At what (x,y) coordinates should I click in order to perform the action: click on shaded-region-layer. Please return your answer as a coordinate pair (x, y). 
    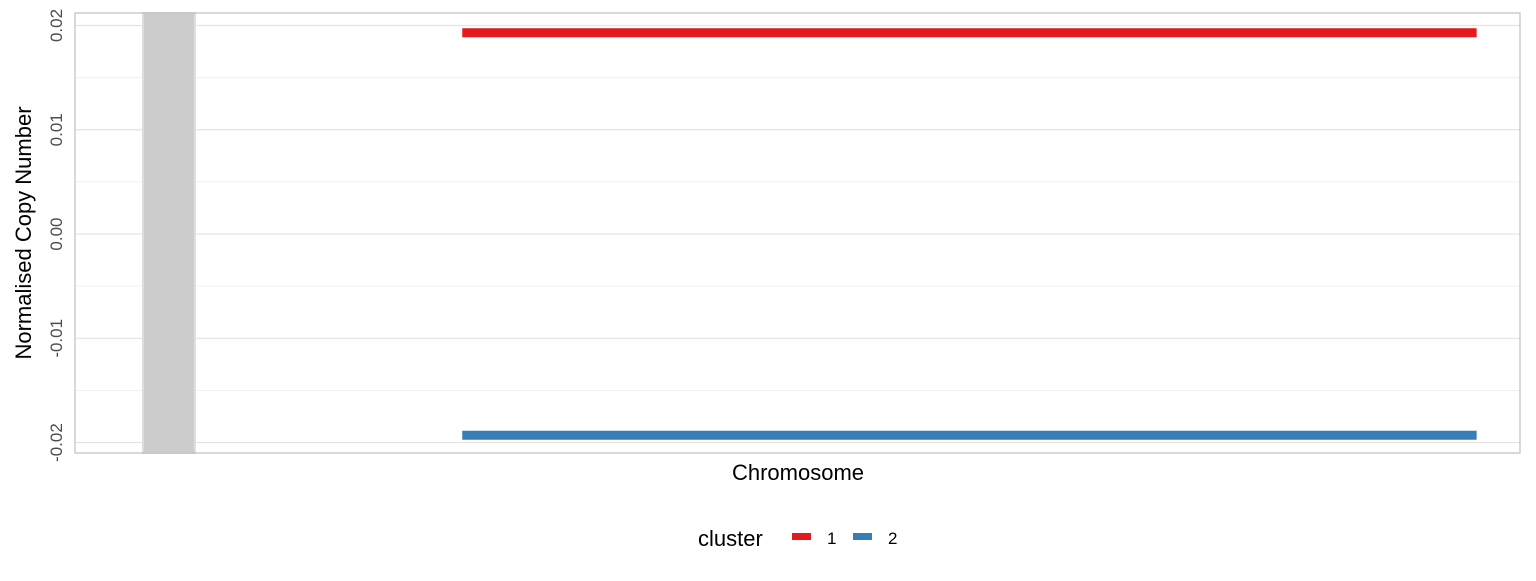
    Looking at the image, I should click on (168, 233).